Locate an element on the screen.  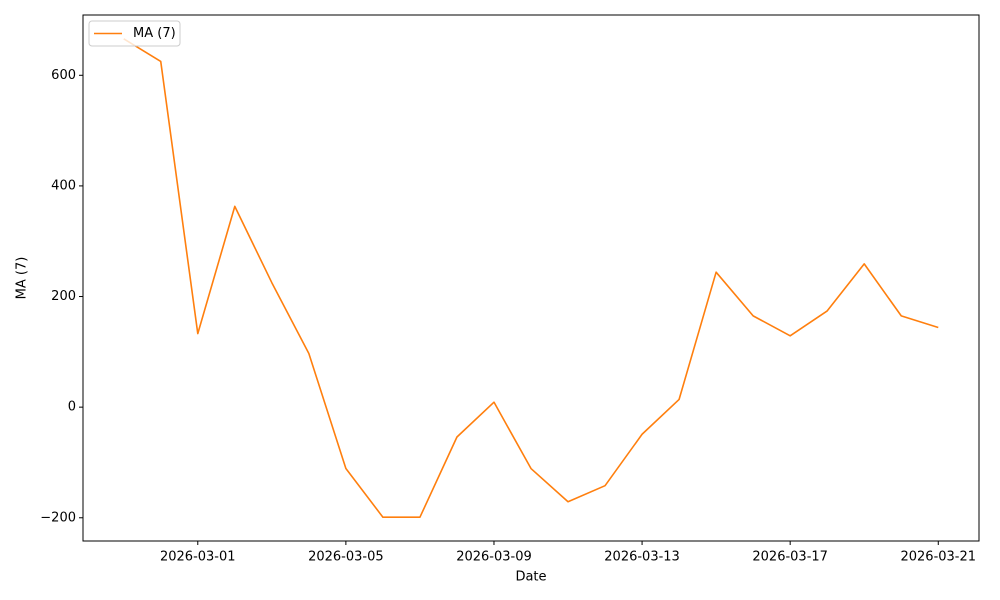
y-tick-label: −200 is located at coordinates (58, 517).